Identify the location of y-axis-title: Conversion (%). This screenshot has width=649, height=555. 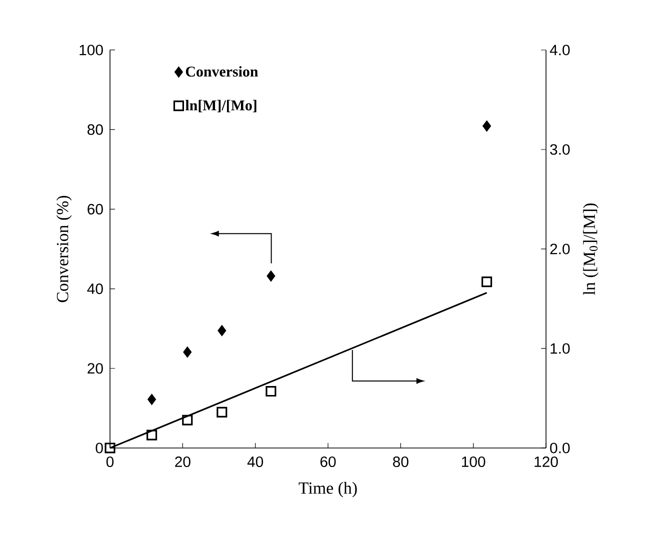
(64, 249).